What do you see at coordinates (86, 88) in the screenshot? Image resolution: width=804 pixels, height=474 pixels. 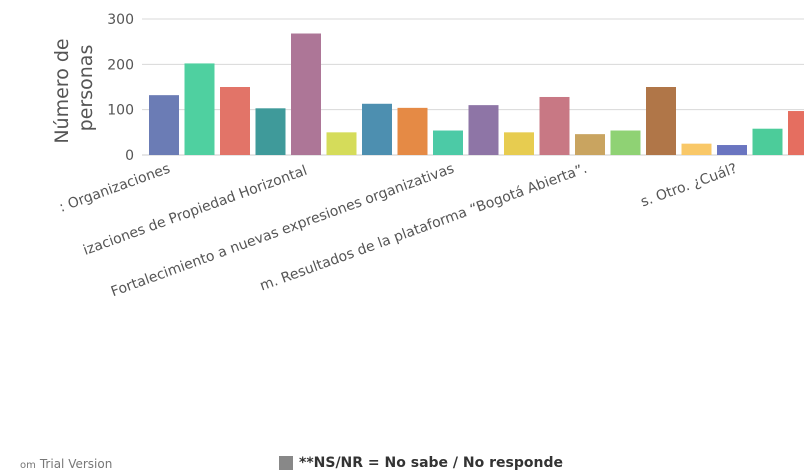 I see `y-axis-label-line-2: personas` at bounding box center [86, 88].